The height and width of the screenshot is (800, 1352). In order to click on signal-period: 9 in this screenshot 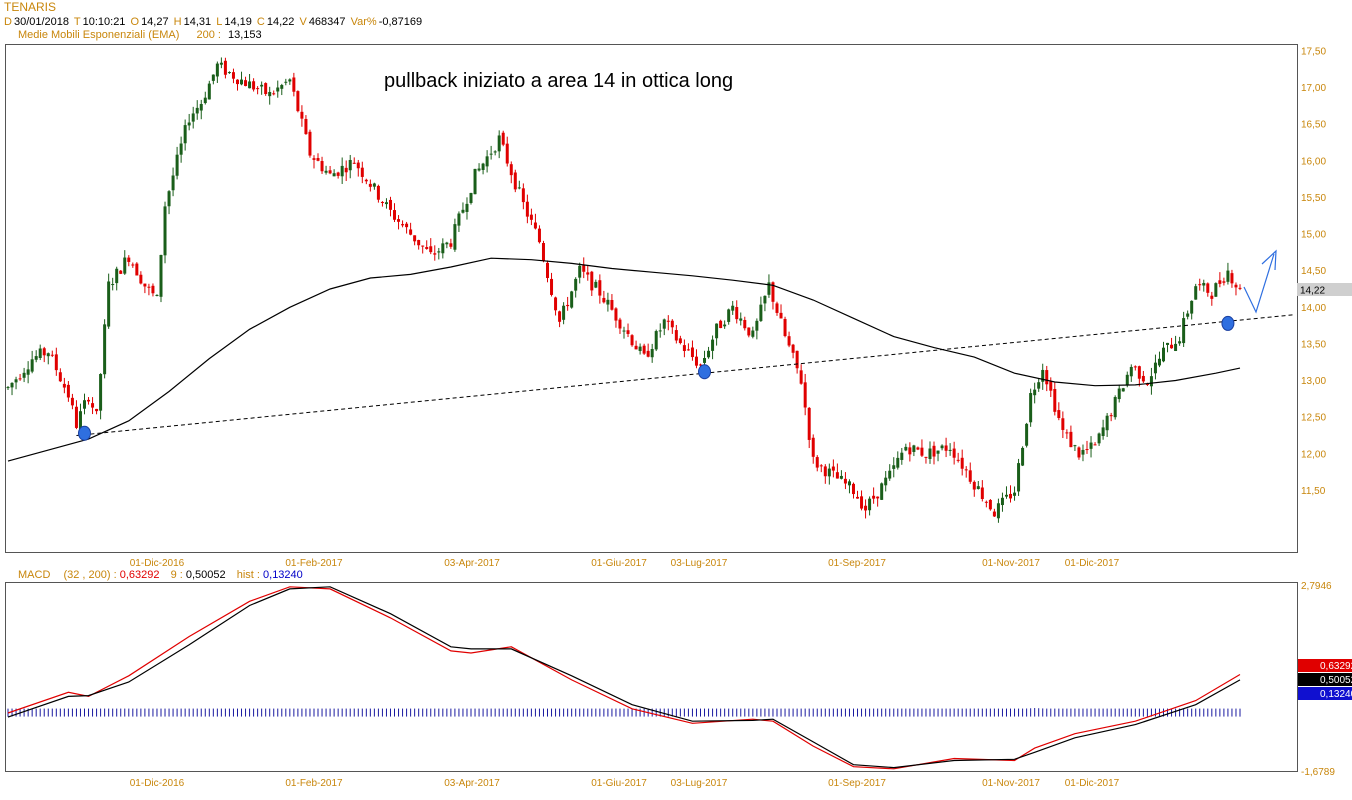, I will do `click(173, 575)`.